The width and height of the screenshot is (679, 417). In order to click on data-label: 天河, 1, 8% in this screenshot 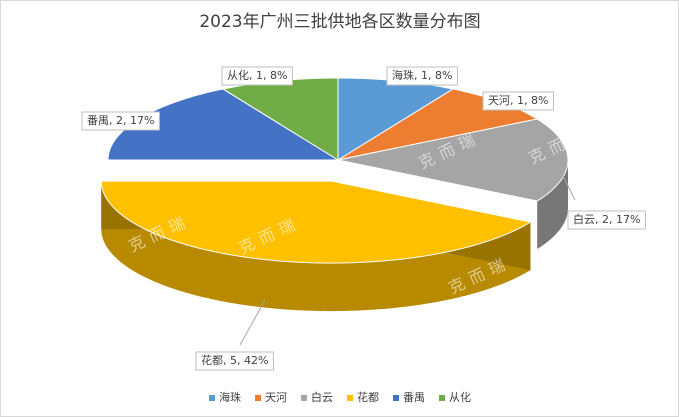, I will do `click(518, 100)`.